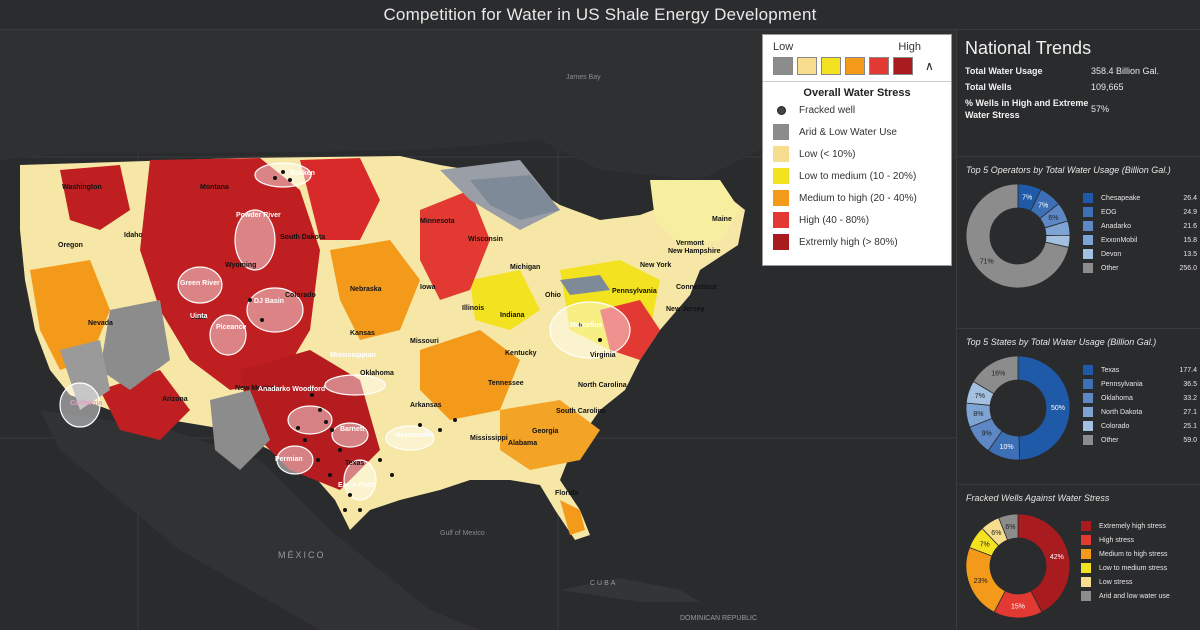  I want to click on panel-heading: National Trends, so click(1028, 48).